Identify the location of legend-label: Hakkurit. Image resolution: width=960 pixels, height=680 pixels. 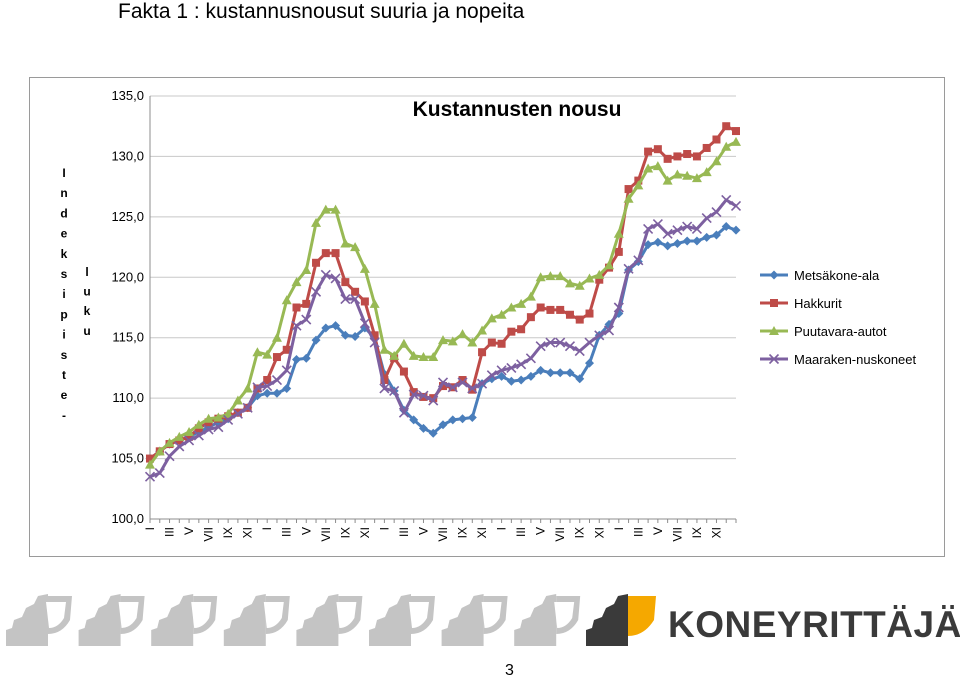
(818, 303).